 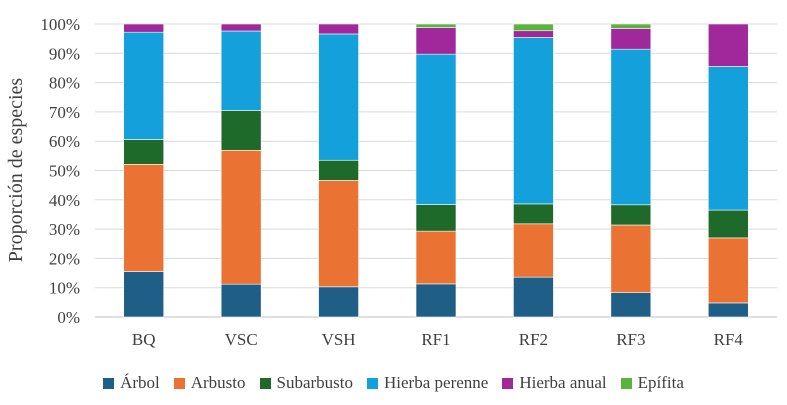 What do you see at coordinates (64, 112) in the screenshot?
I see `y-tick-label: 70%` at bounding box center [64, 112].